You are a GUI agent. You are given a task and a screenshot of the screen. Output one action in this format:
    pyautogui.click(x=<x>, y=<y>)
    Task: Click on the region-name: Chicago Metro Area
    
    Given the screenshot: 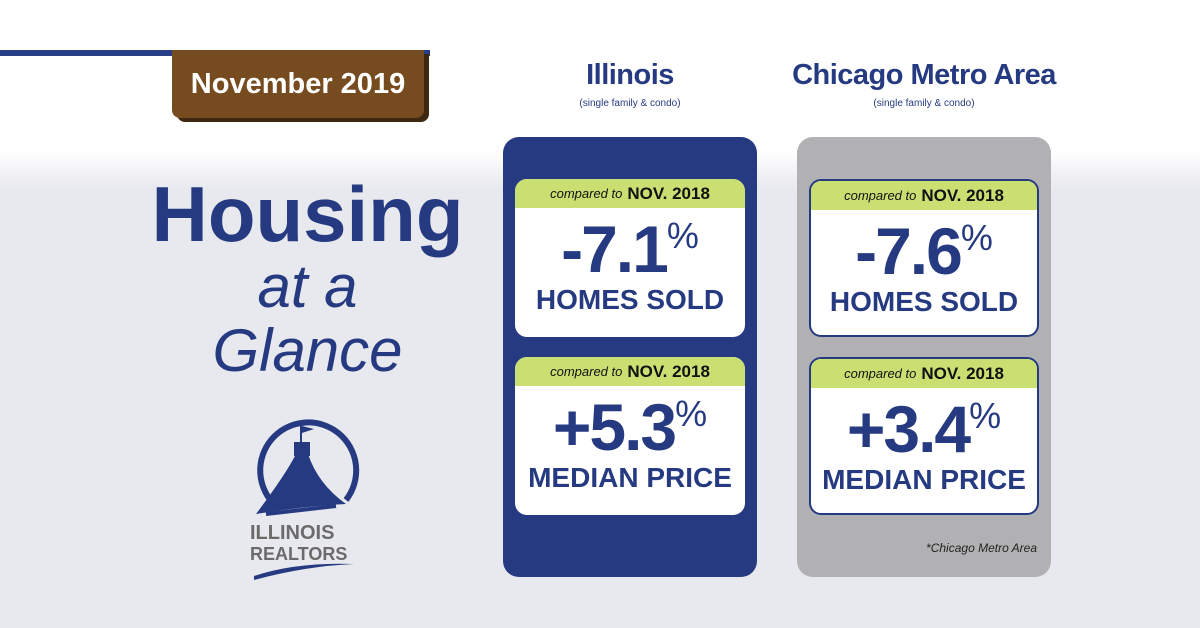 What is the action you would take?
    pyautogui.click(x=924, y=75)
    